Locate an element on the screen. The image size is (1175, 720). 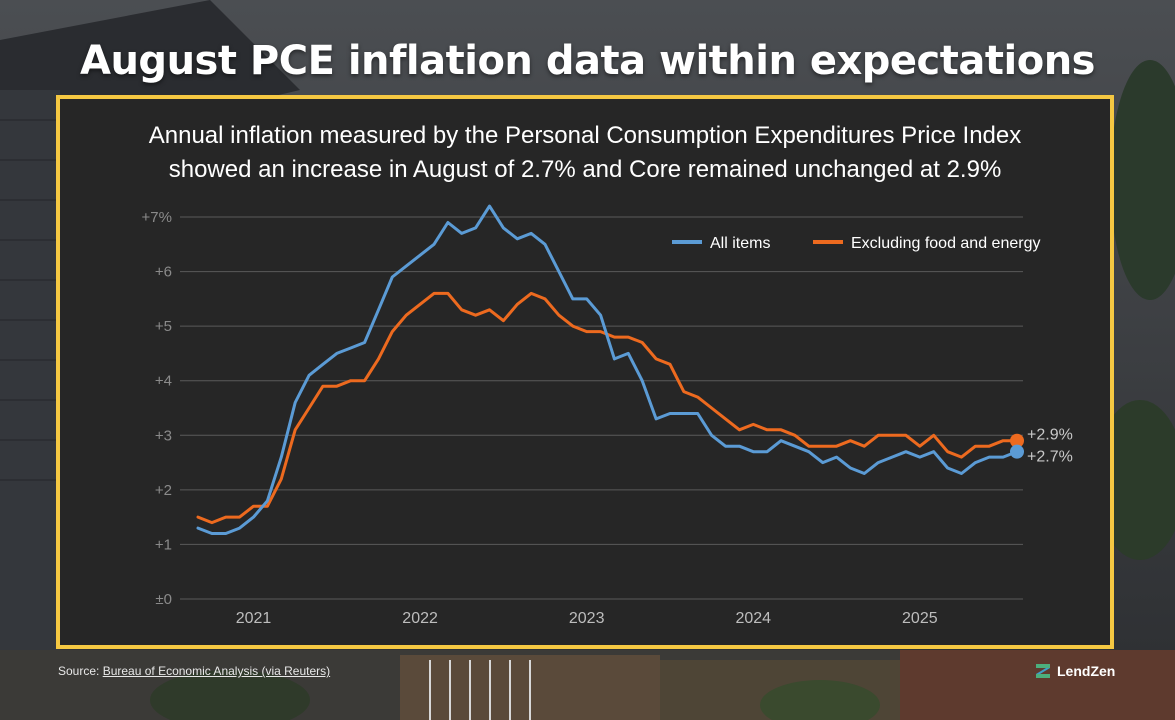
x-tick-label: 2021 is located at coordinates (254, 618).